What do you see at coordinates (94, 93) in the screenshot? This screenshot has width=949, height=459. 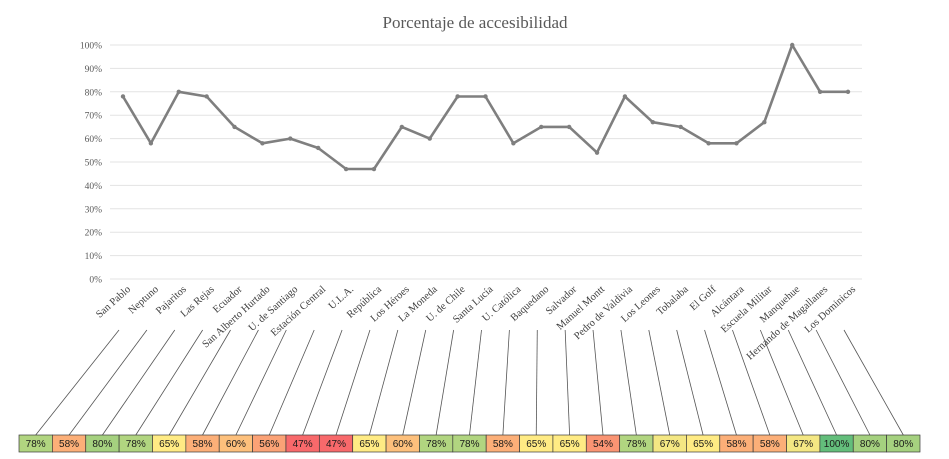 I see `y-tick-label: 80%` at bounding box center [94, 93].